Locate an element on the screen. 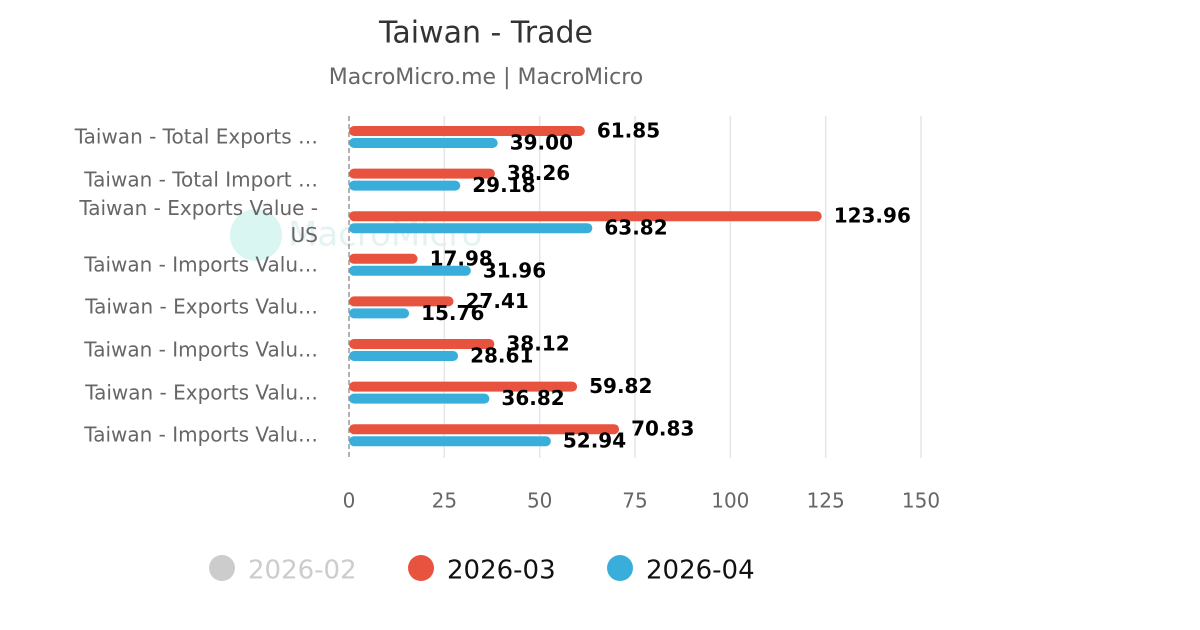  category-label: Taiwan - Exports Value - US is located at coordinates (198, 222).